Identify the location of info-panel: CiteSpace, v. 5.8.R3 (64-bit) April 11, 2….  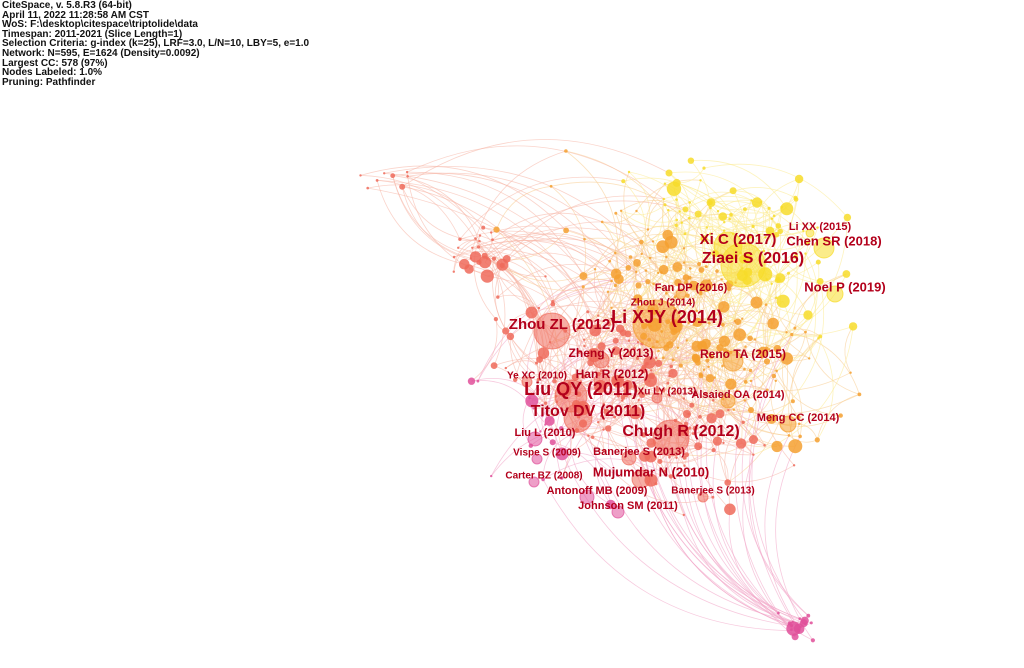
(155, 44).